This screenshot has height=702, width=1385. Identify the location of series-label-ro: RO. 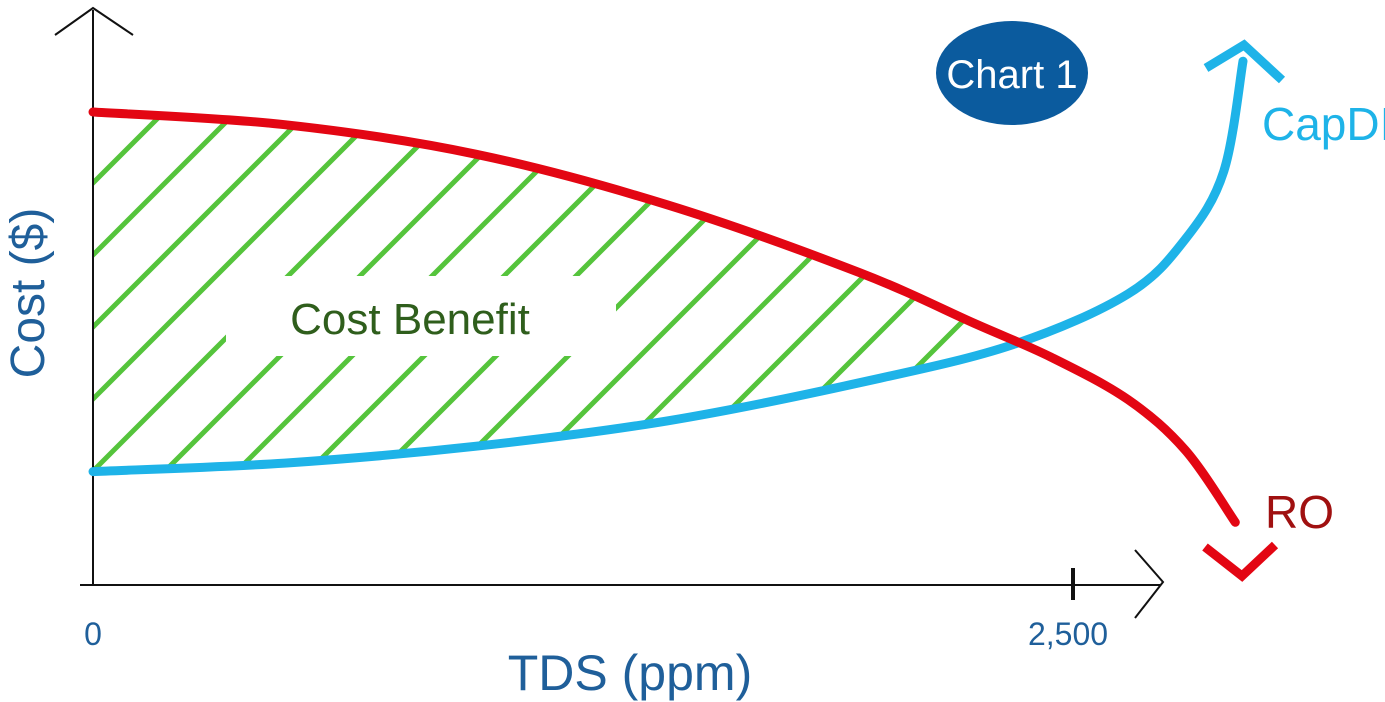
(1299, 512).